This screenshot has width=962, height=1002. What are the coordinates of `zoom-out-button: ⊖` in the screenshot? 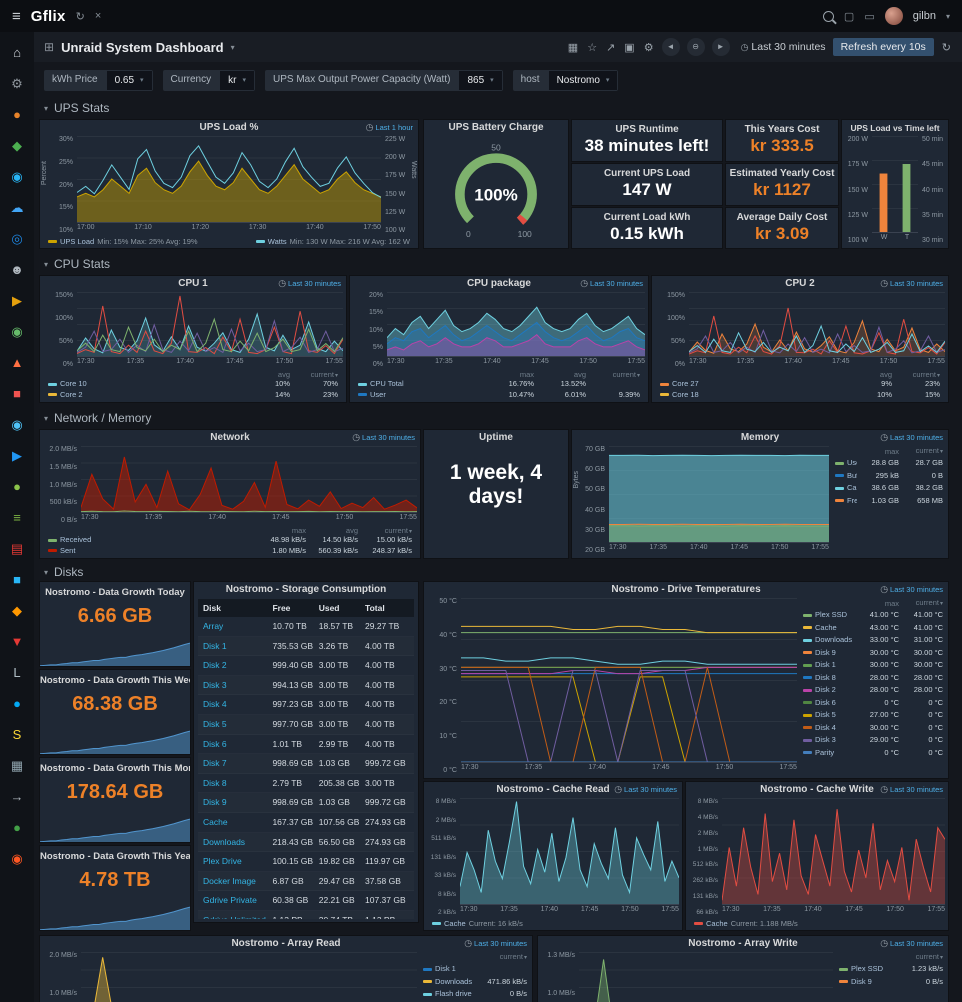 It's located at (695, 47).